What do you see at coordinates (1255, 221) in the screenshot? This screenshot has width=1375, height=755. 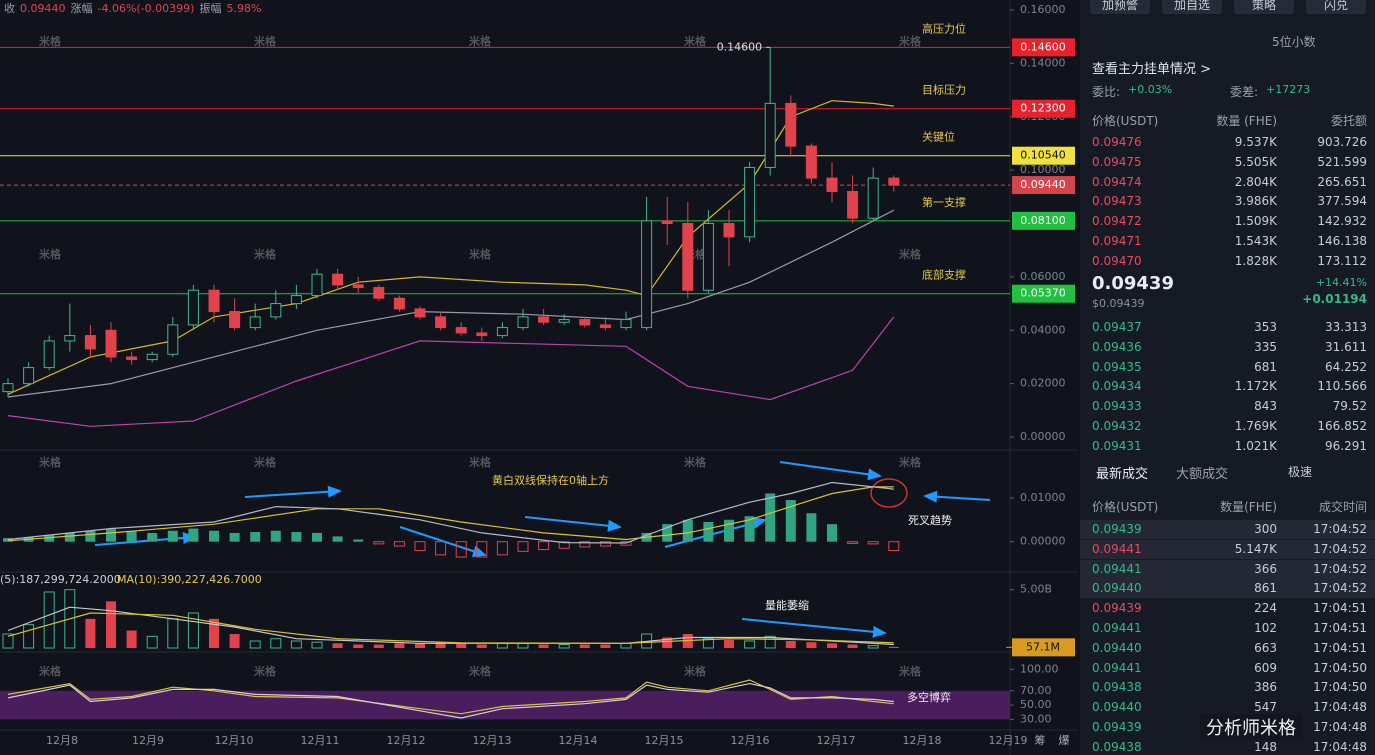 I see `quantity: 1.509K` at bounding box center [1255, 221].